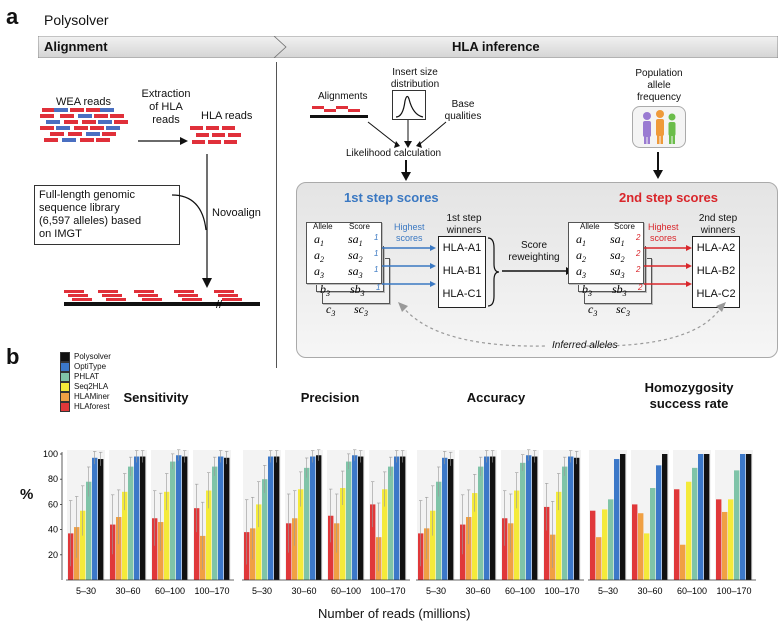  What do you see at coordinates (716, 272) in the screenshot?
I see `step2-winners-box: HLA-A2 HLA-B2 HLA-C2` at bounding box center [716, 272].